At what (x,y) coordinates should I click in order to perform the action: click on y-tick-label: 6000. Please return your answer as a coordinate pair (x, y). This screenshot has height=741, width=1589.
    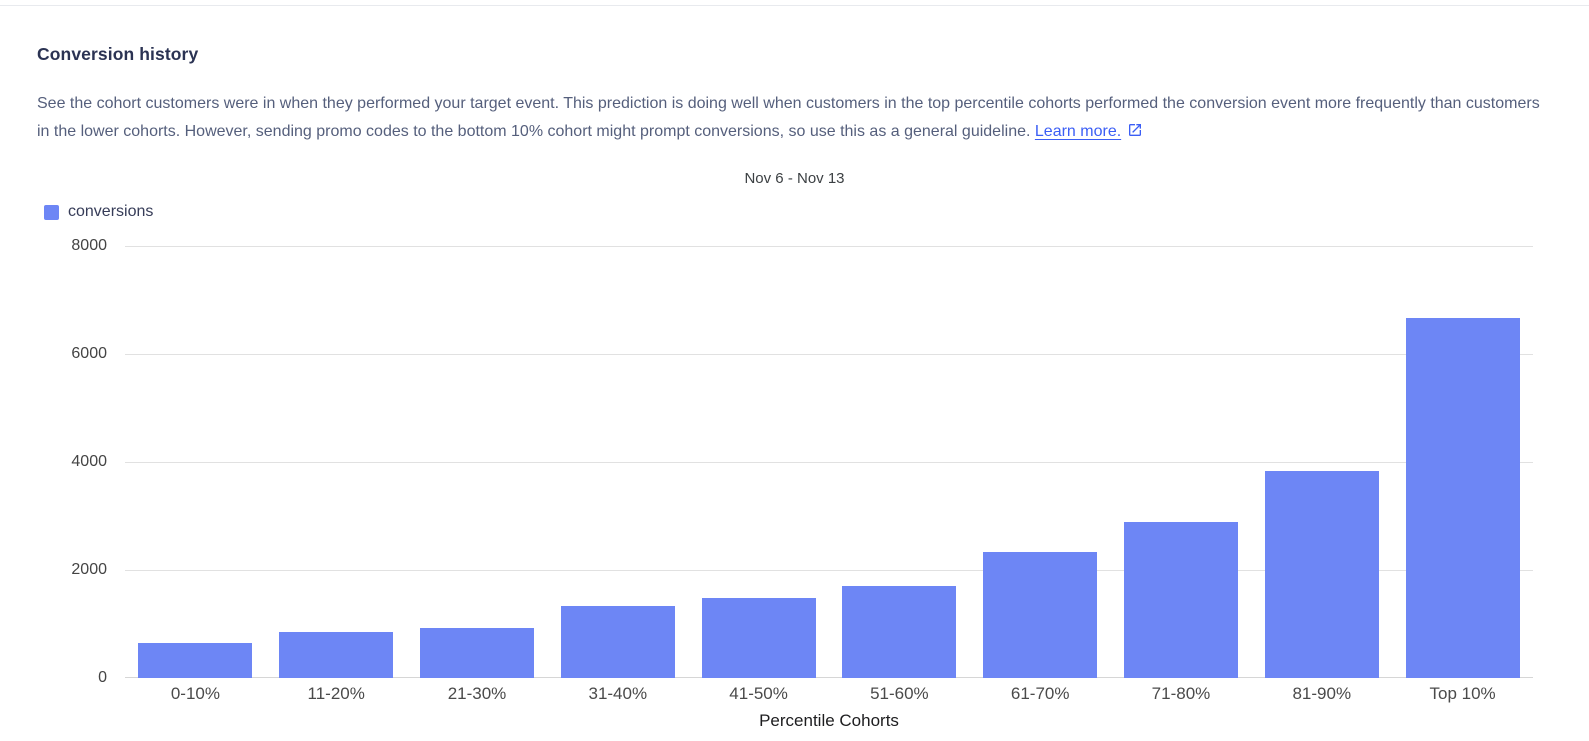
    Looking at the image, I should click on (89, 353).